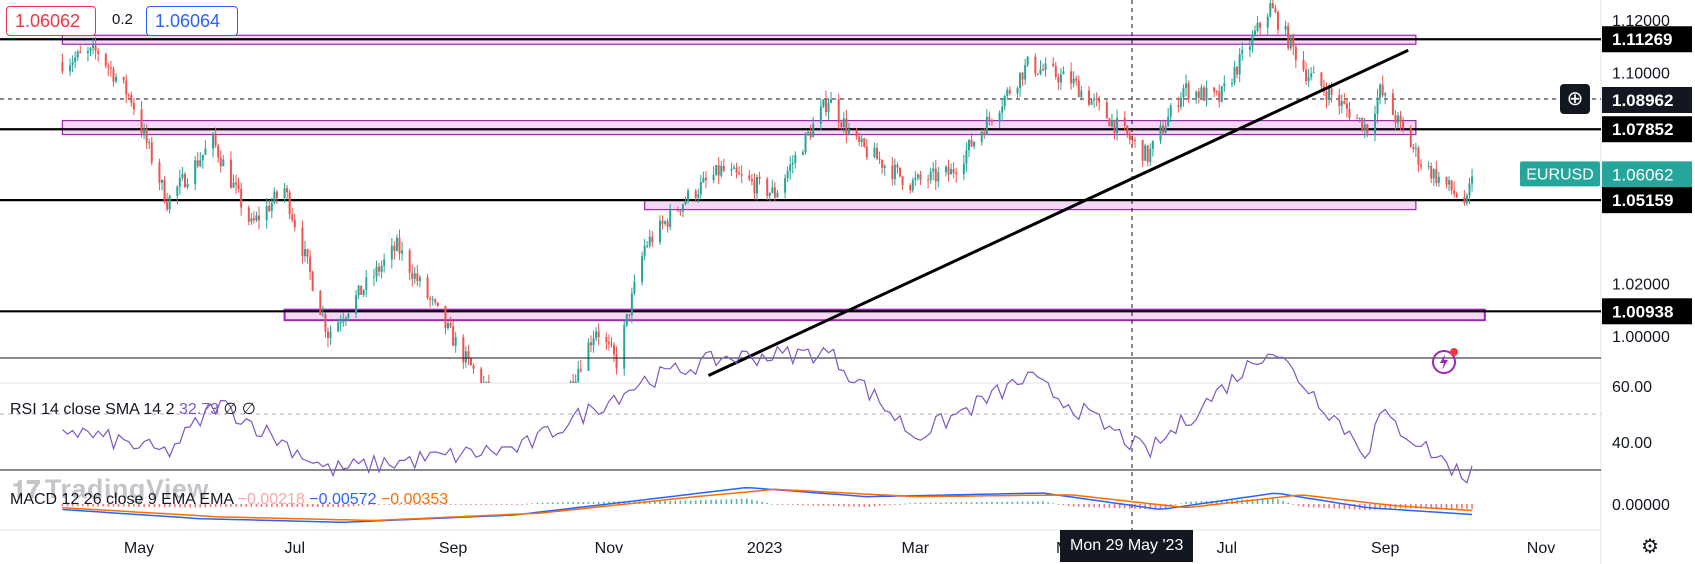 Image resolution: width=1695 pixels, height=564 pixels. I want to click on macd-pane, so click(767, 505).